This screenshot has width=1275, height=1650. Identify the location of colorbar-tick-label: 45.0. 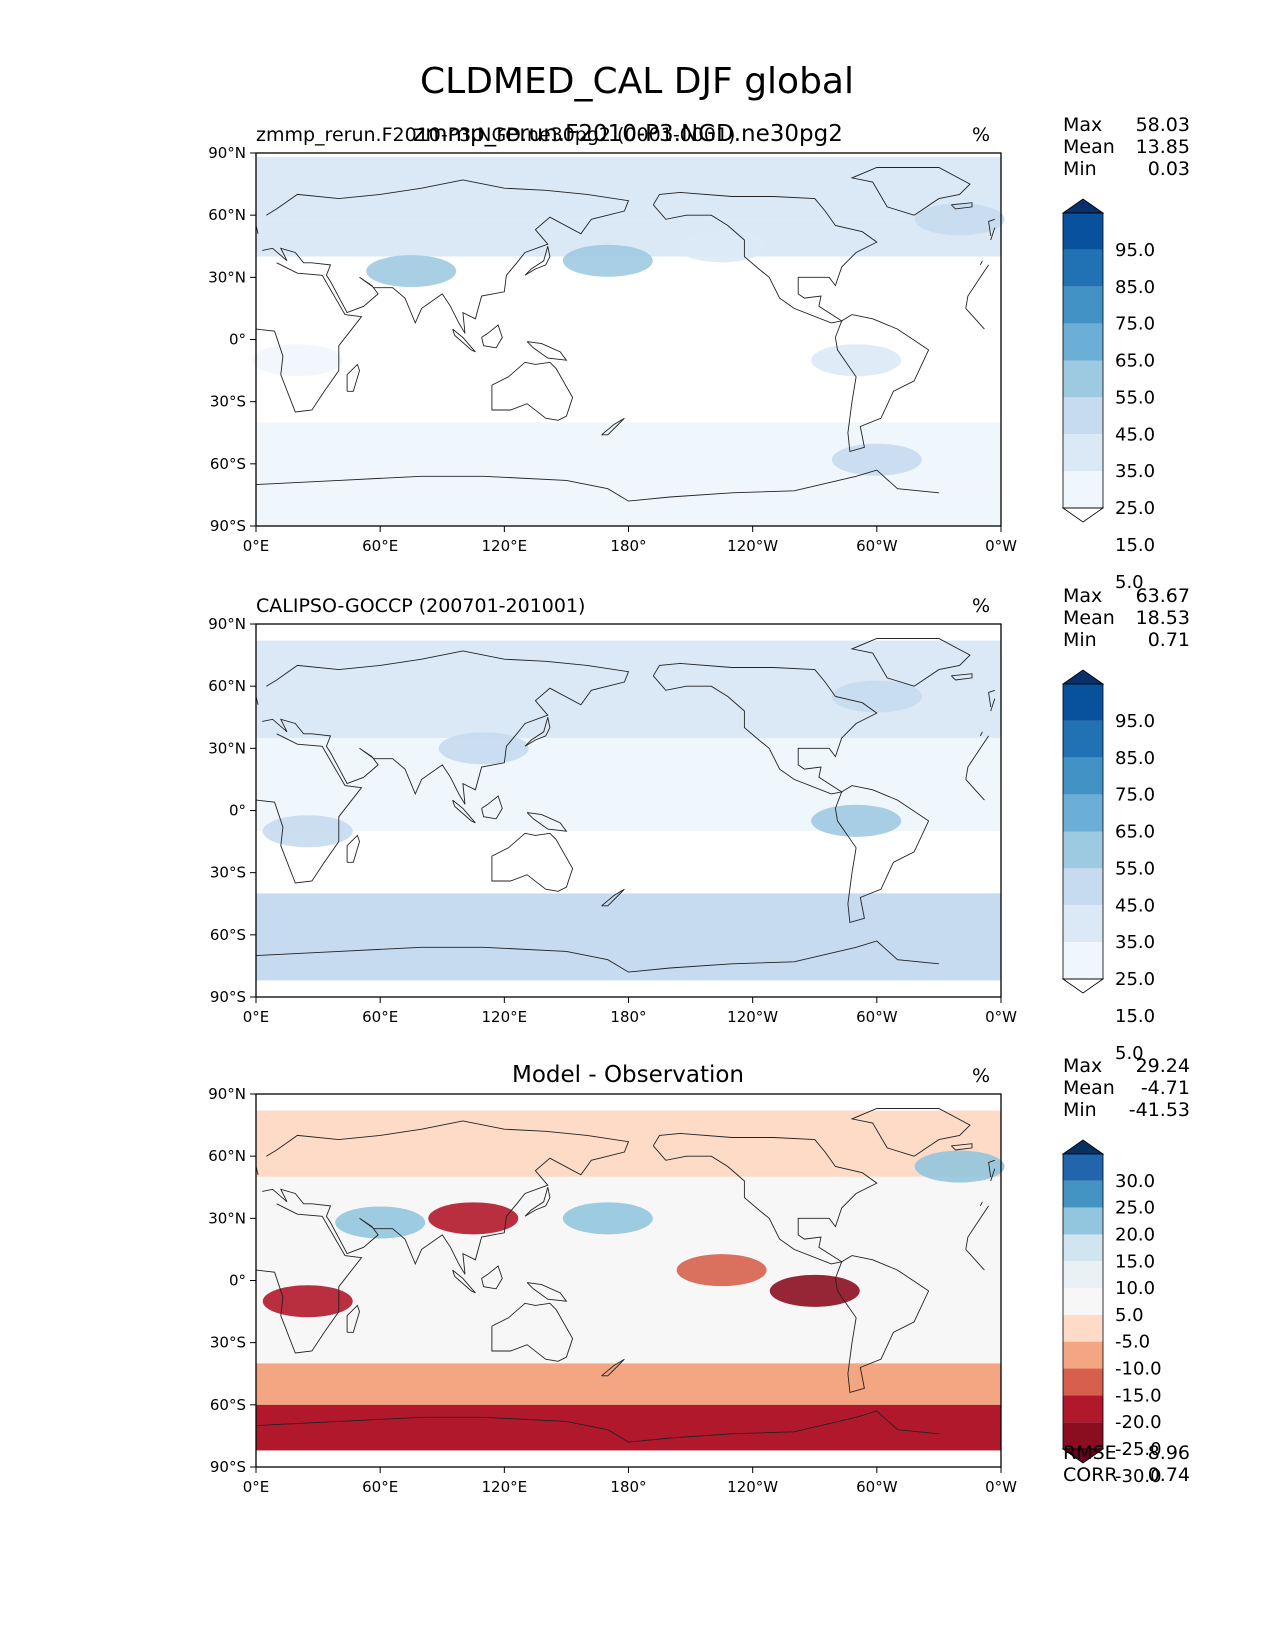
(1135, 434).